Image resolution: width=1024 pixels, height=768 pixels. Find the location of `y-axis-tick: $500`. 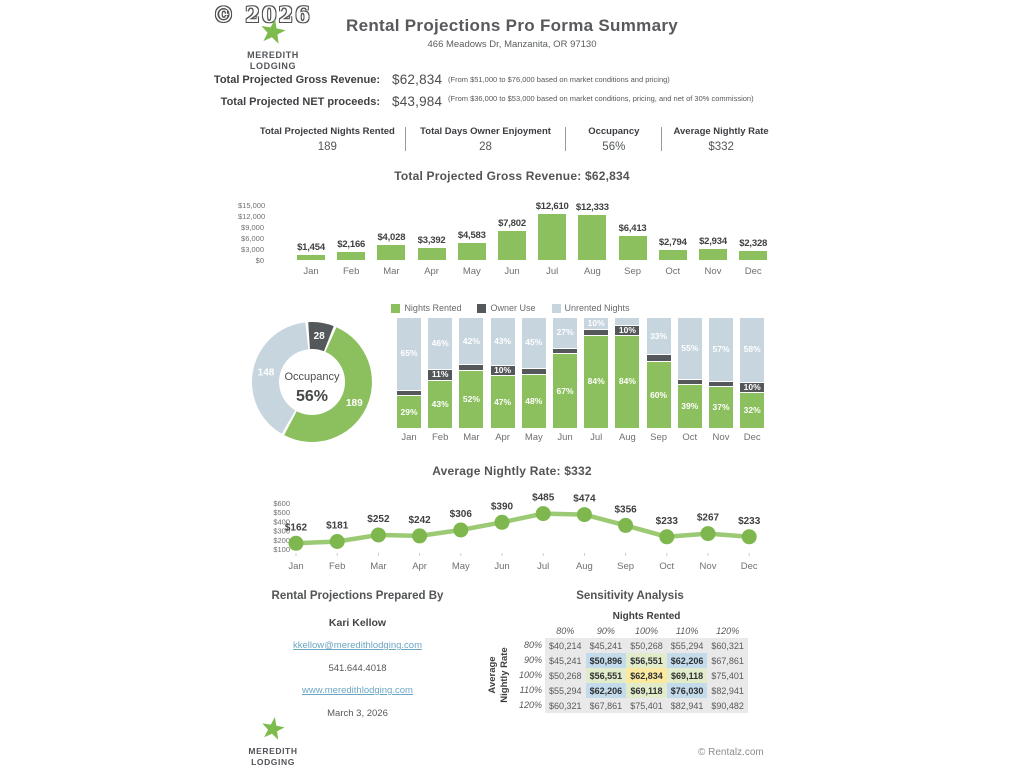

y-axis-tick: $500 is located at coordinates (281, 512).